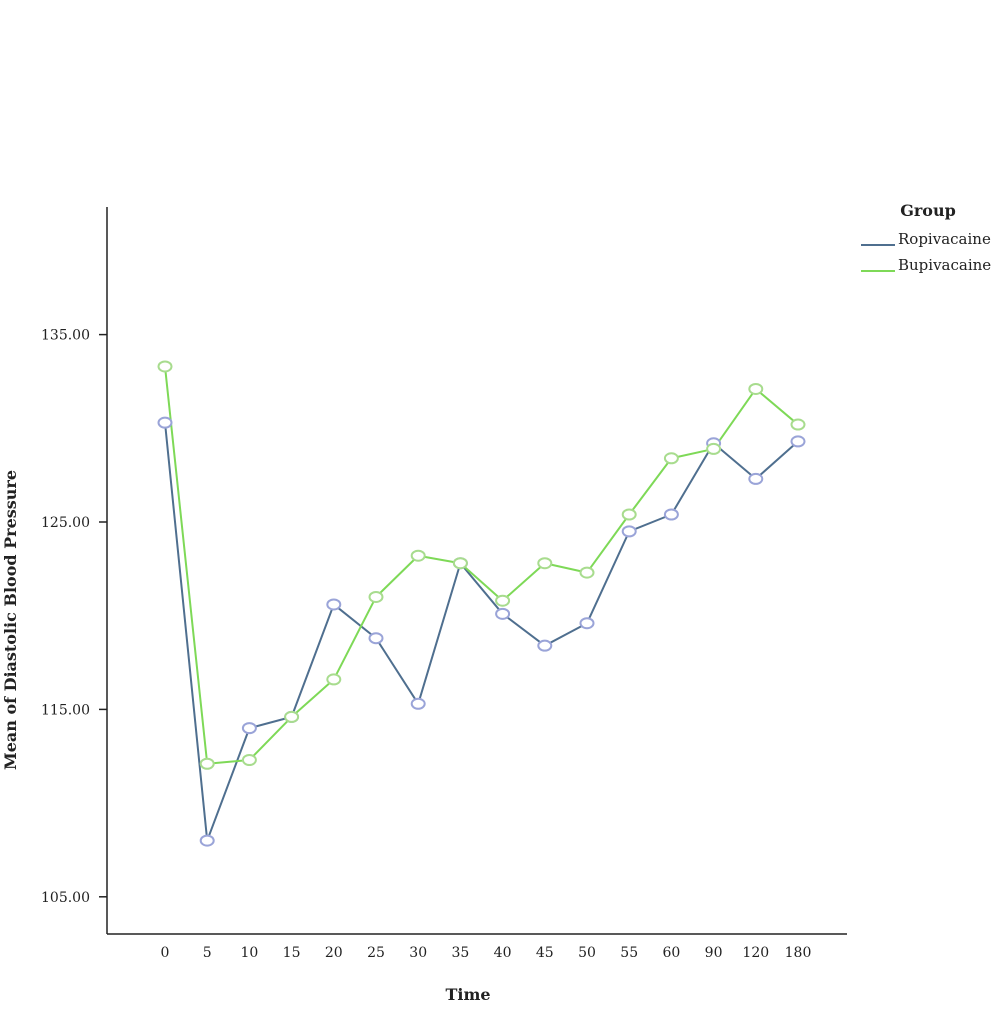 The image size is (1000, 1010). I want to click on x-tick-label: 20, so click(334, 953).